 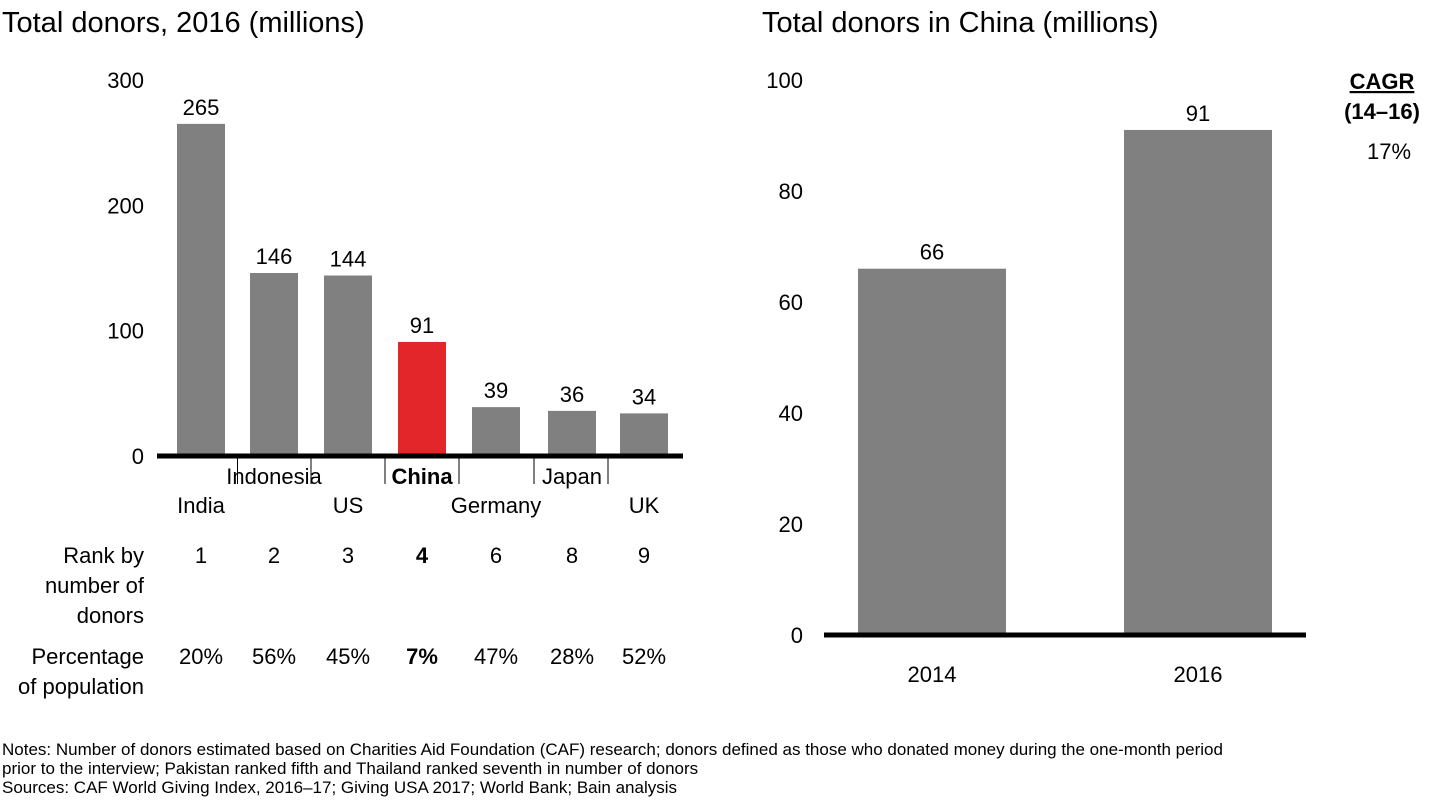 What do you see at coordinates (274, 555) in the screenshot?
I see `table-cell-indonesia: 2` at bounding box center [274, 555].